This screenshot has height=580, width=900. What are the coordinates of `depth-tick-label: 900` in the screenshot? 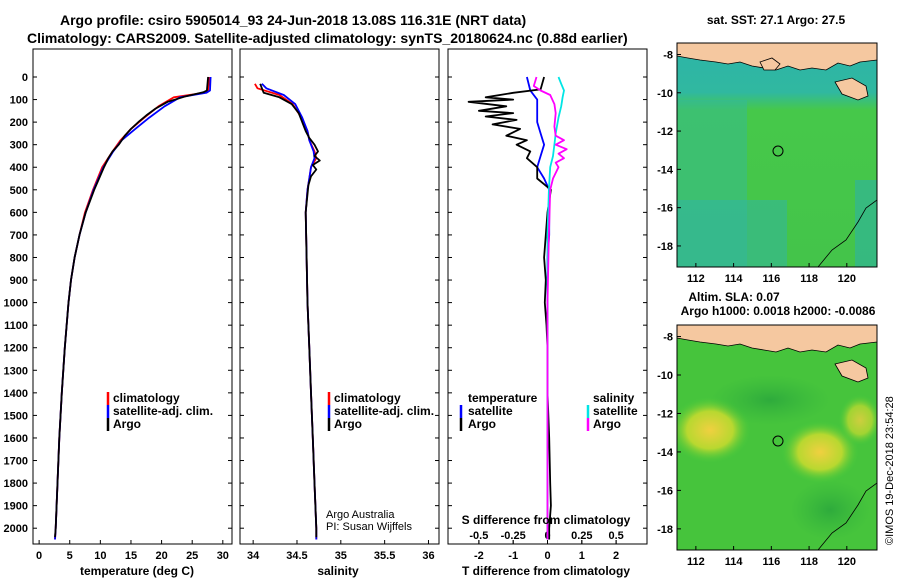 It's located at (19, 281).